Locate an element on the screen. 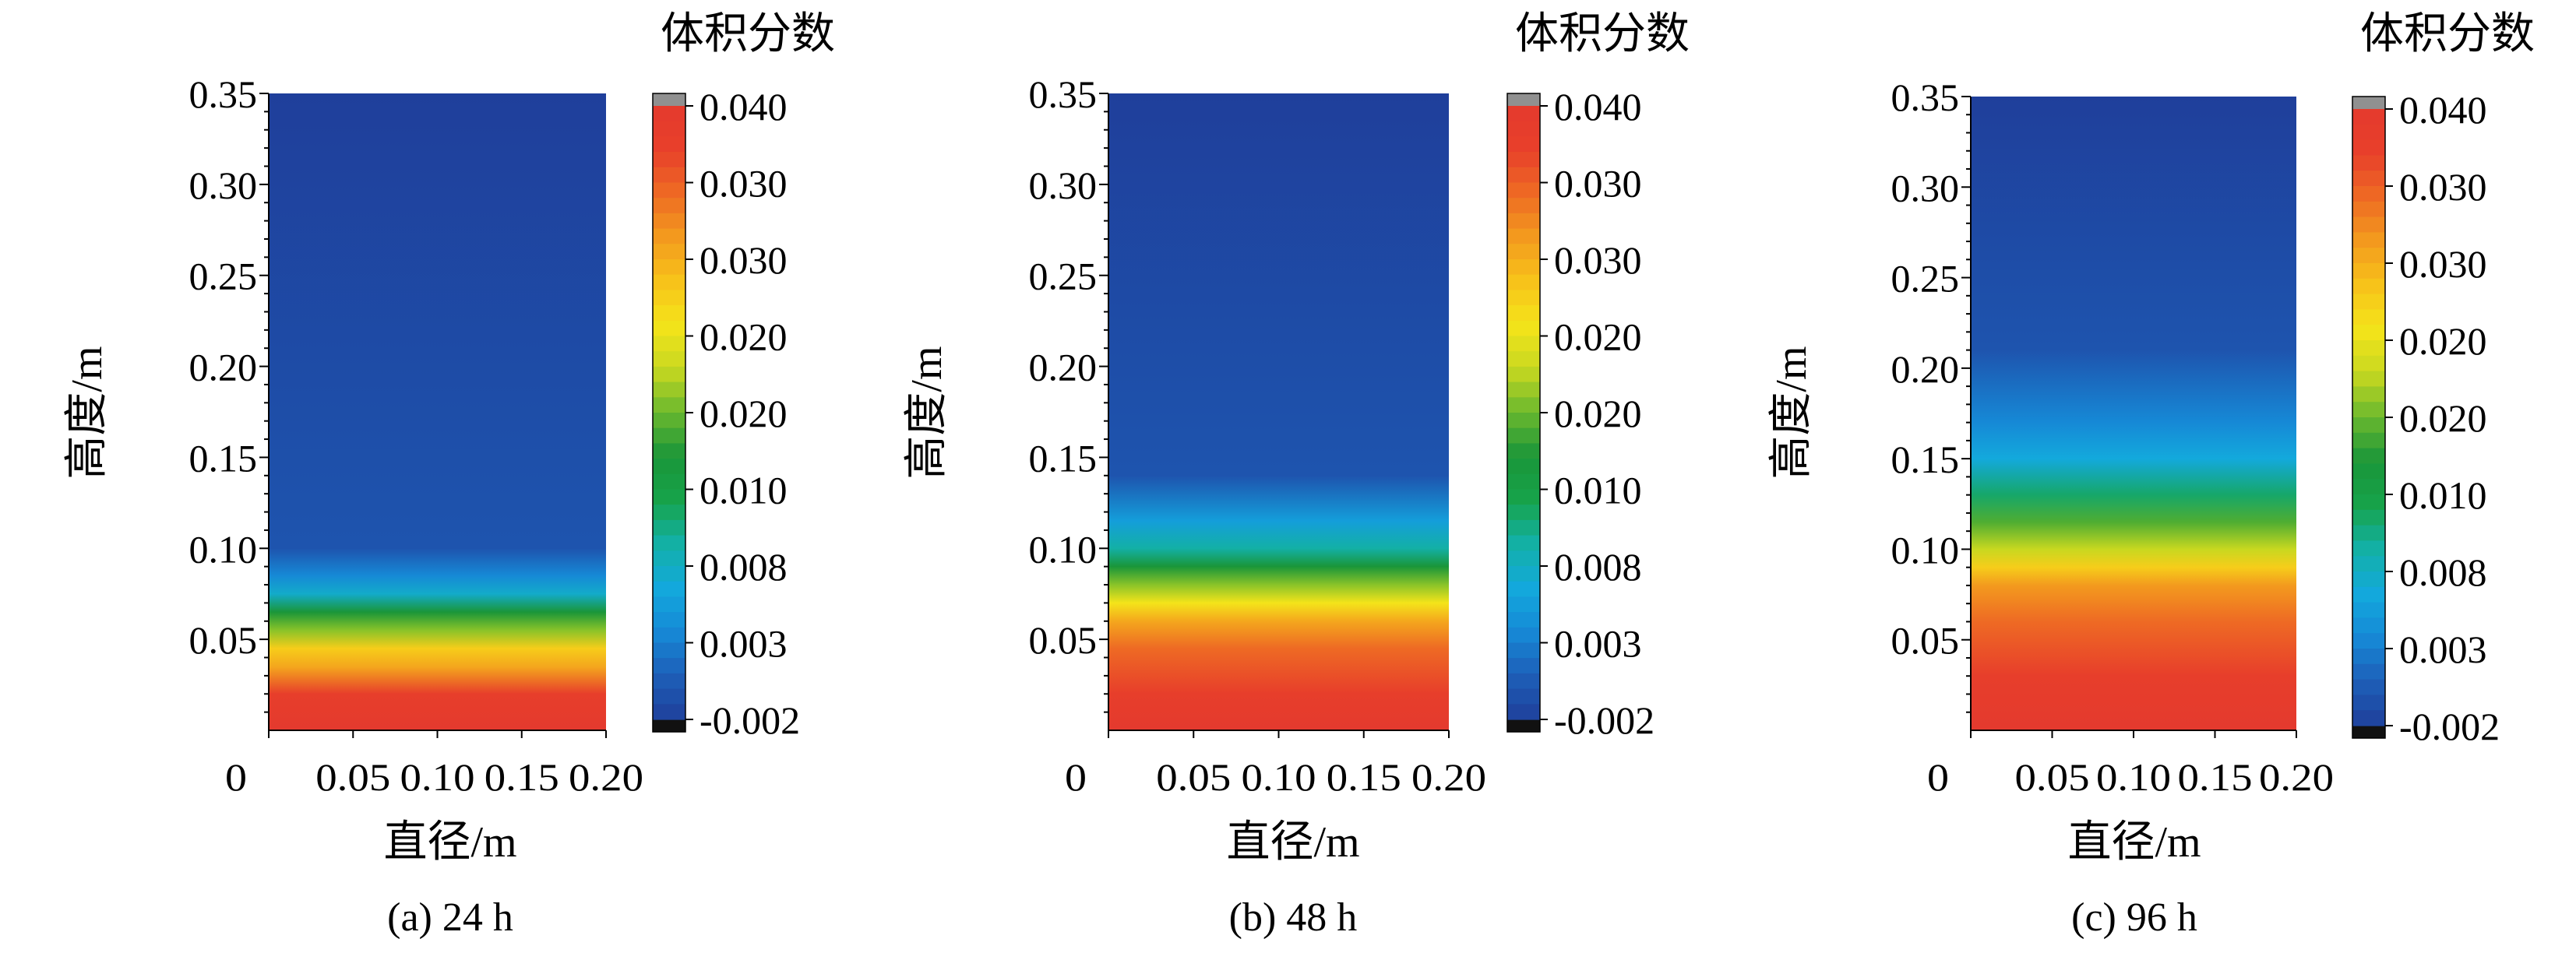  y-tick-label: 0.35 is located at coordinates (223, 94).